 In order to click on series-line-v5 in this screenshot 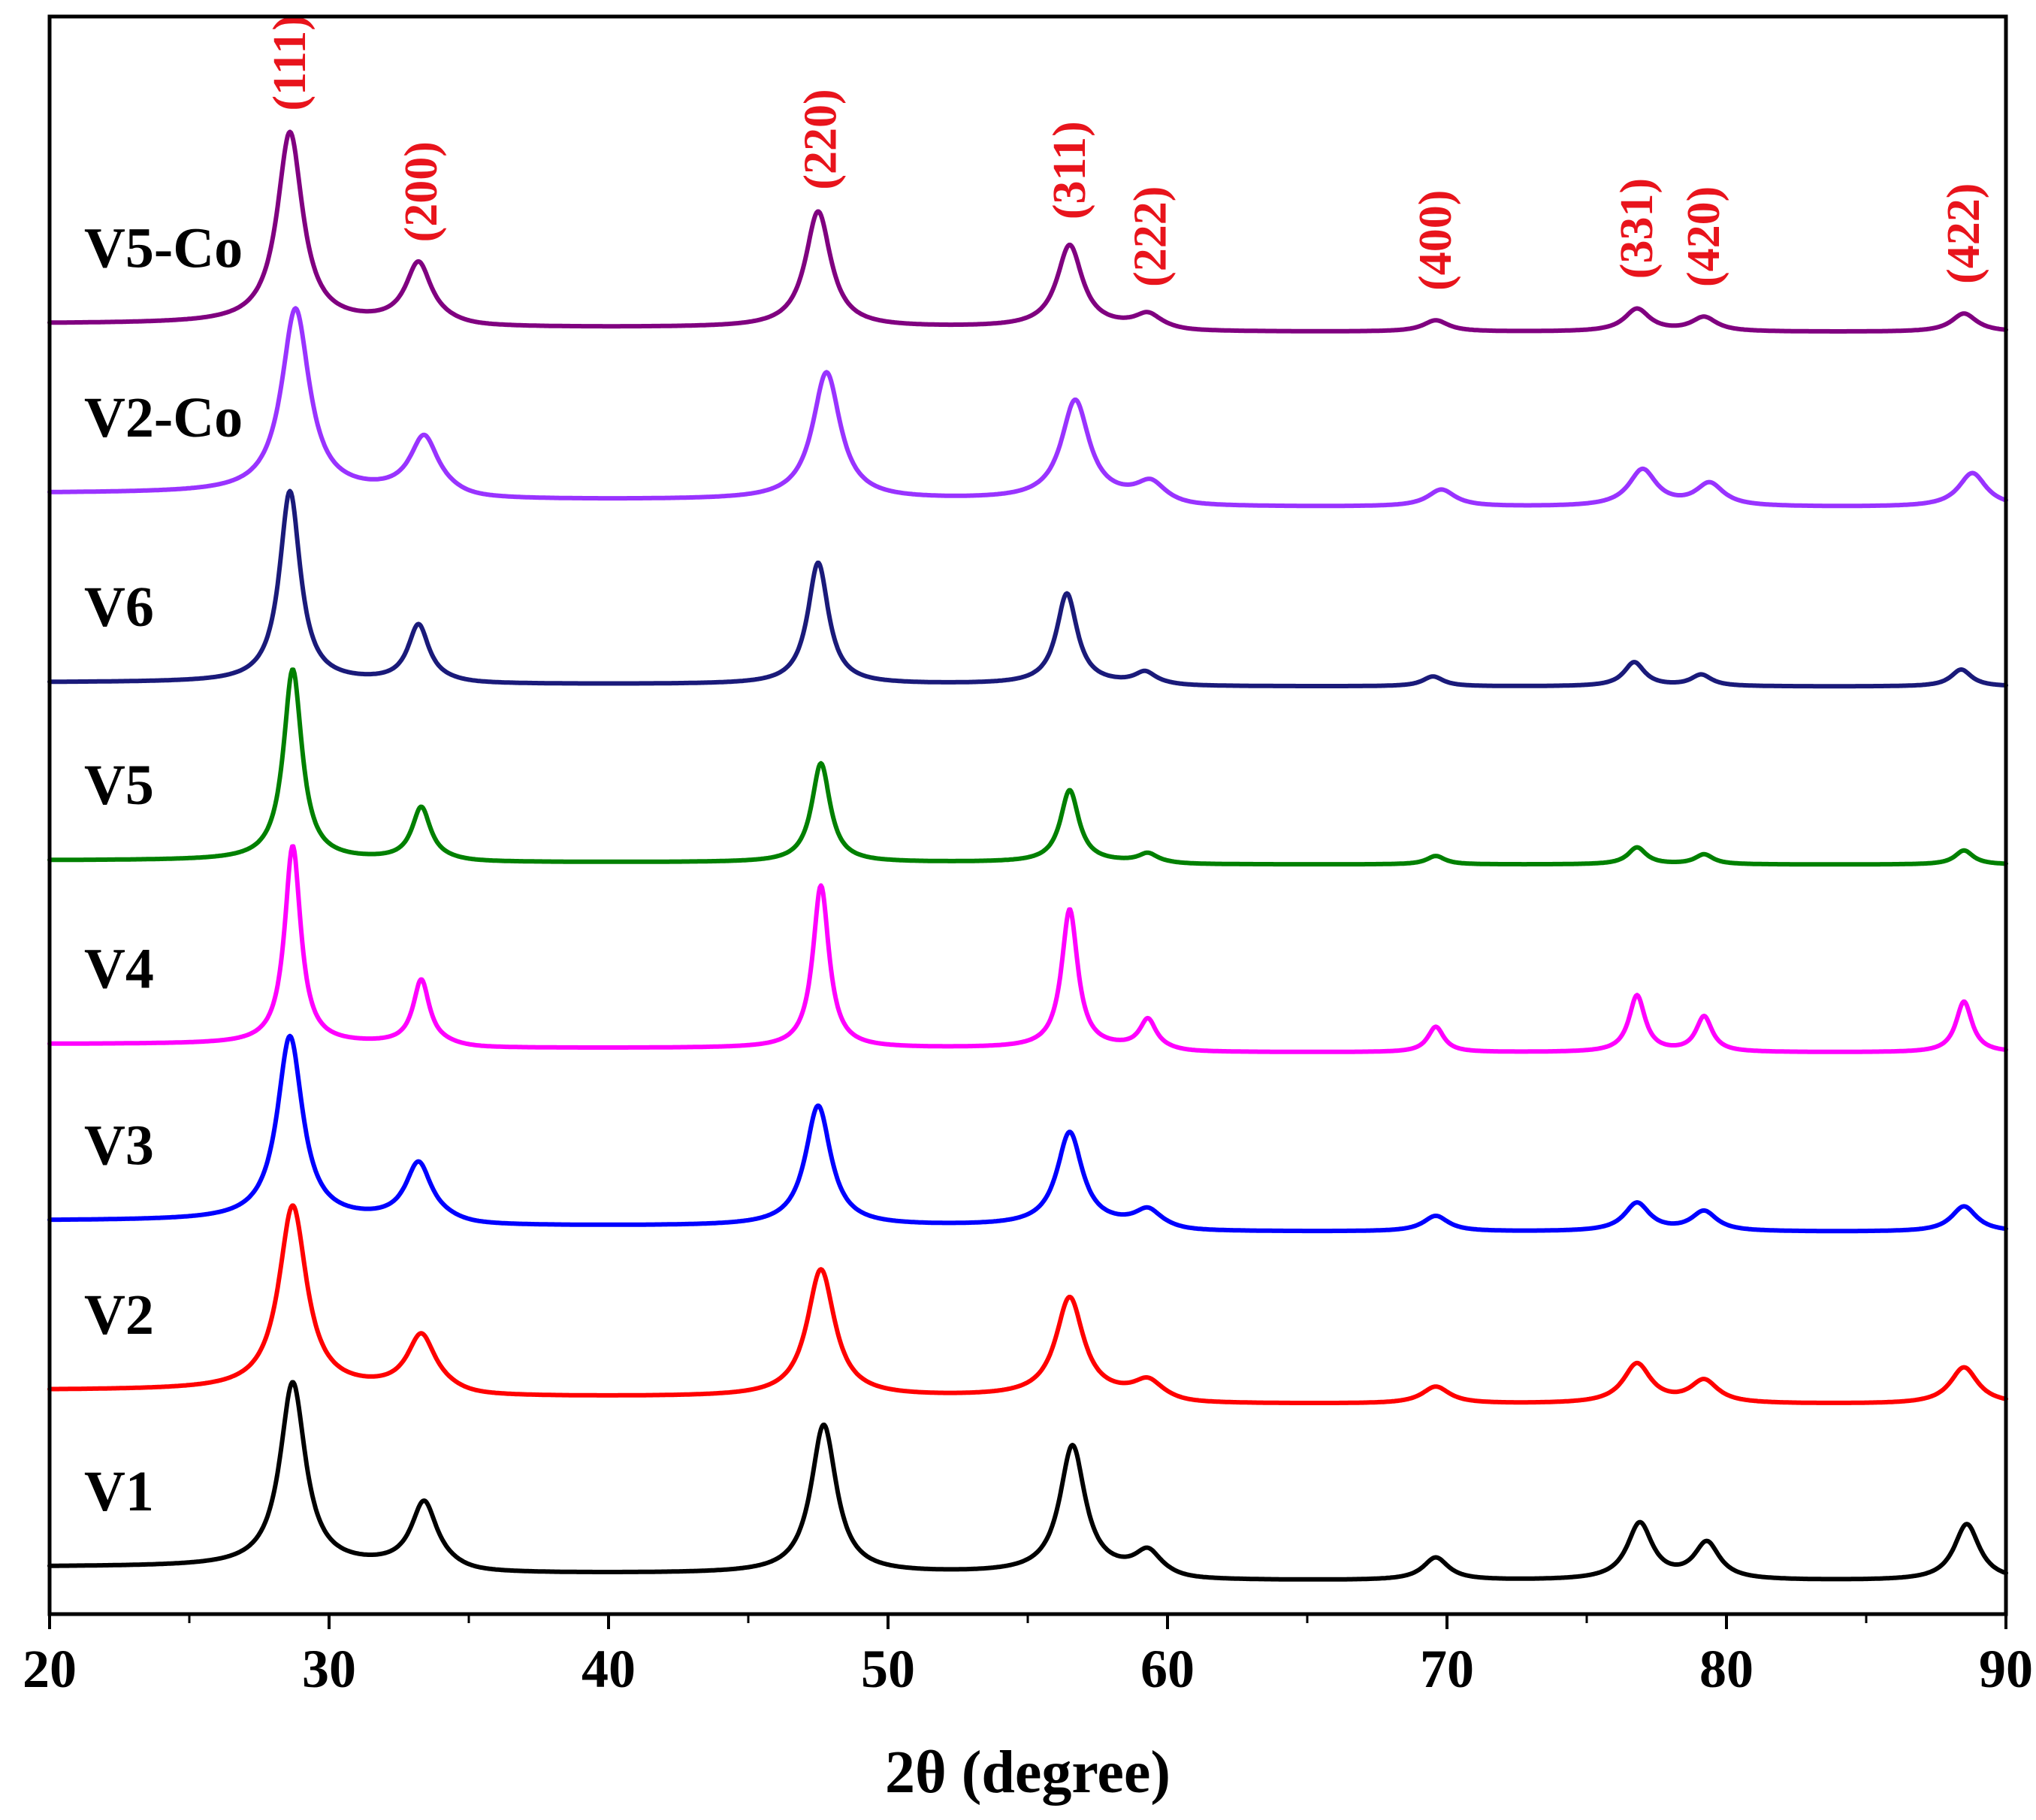, I will do `click(1027, 767)`.